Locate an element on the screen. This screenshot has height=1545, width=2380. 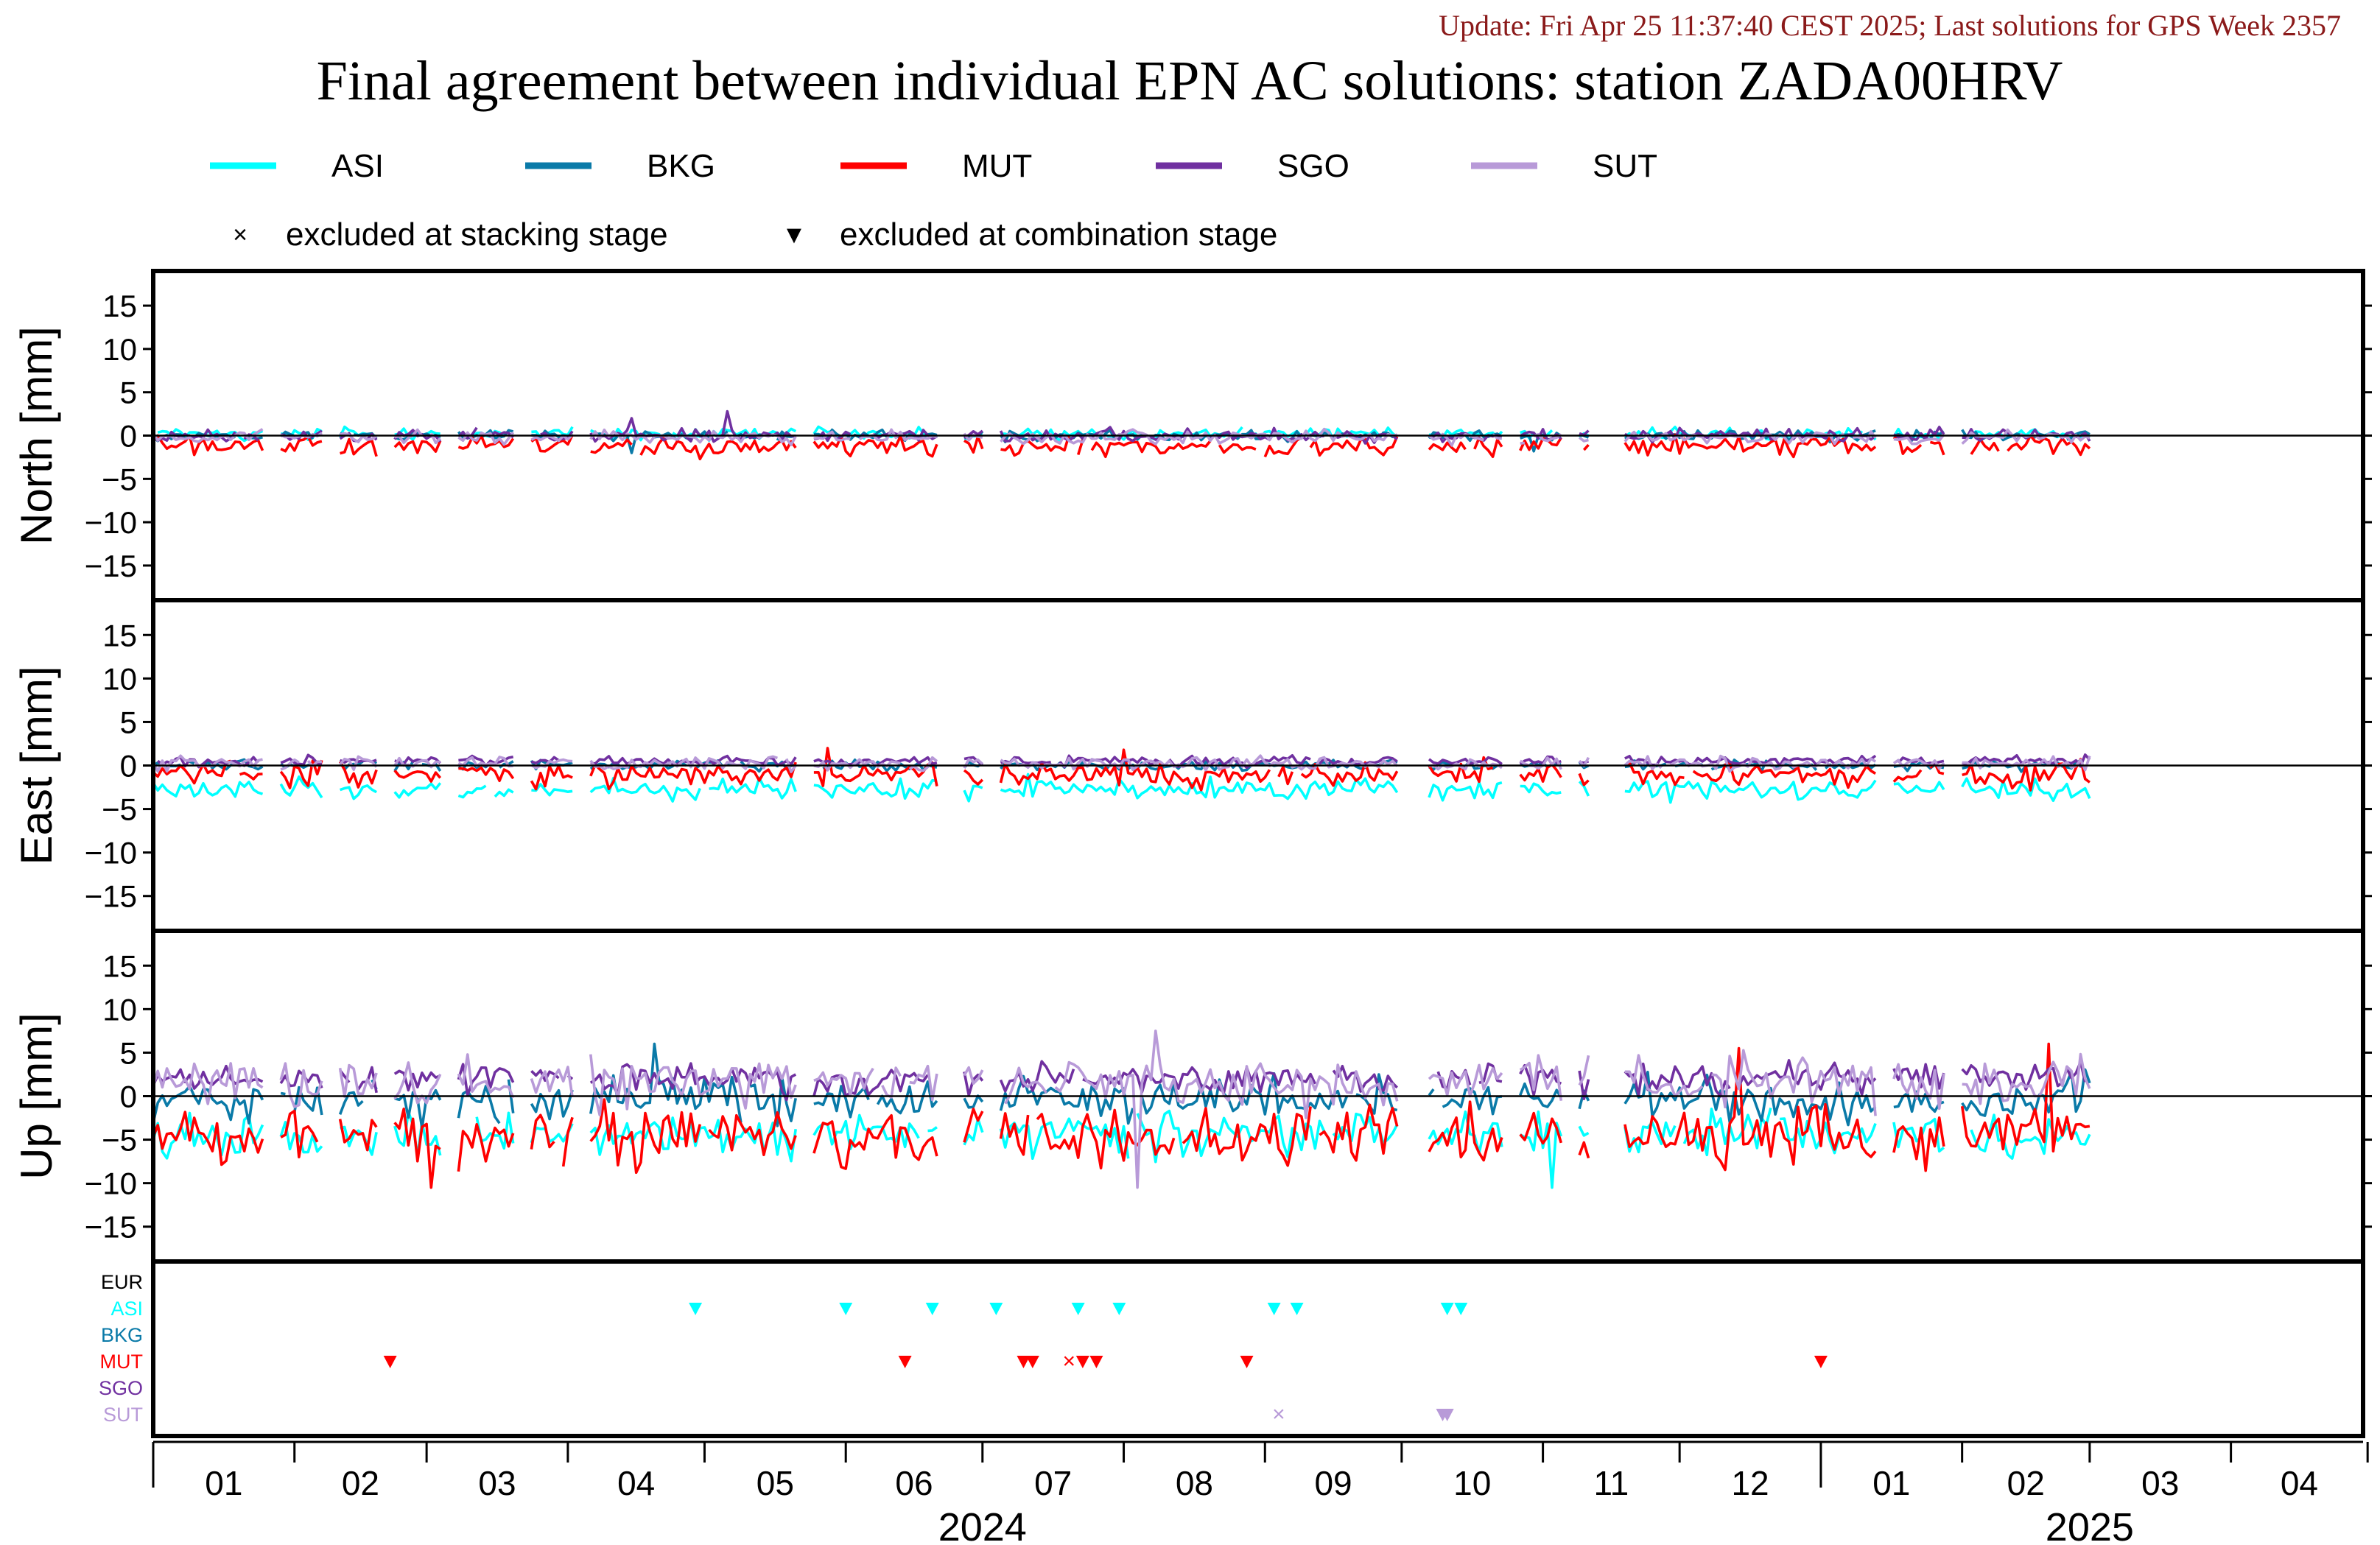
y-axis-label-north: North [mm] is located at coordinates (36, 436).